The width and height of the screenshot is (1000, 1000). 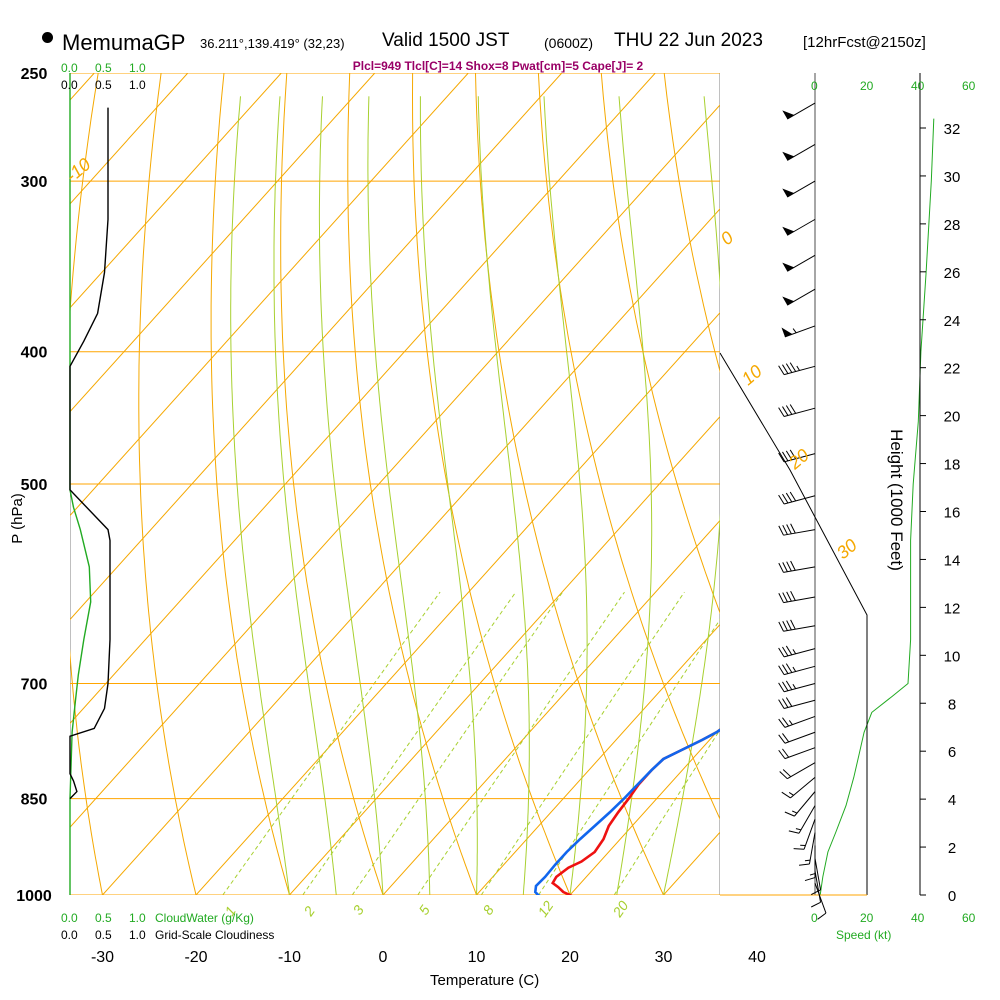 What do you see at coordinates (477, 957) in the screenshot?
I see `x-tick-label: 10` at bounding box center [477, 957].